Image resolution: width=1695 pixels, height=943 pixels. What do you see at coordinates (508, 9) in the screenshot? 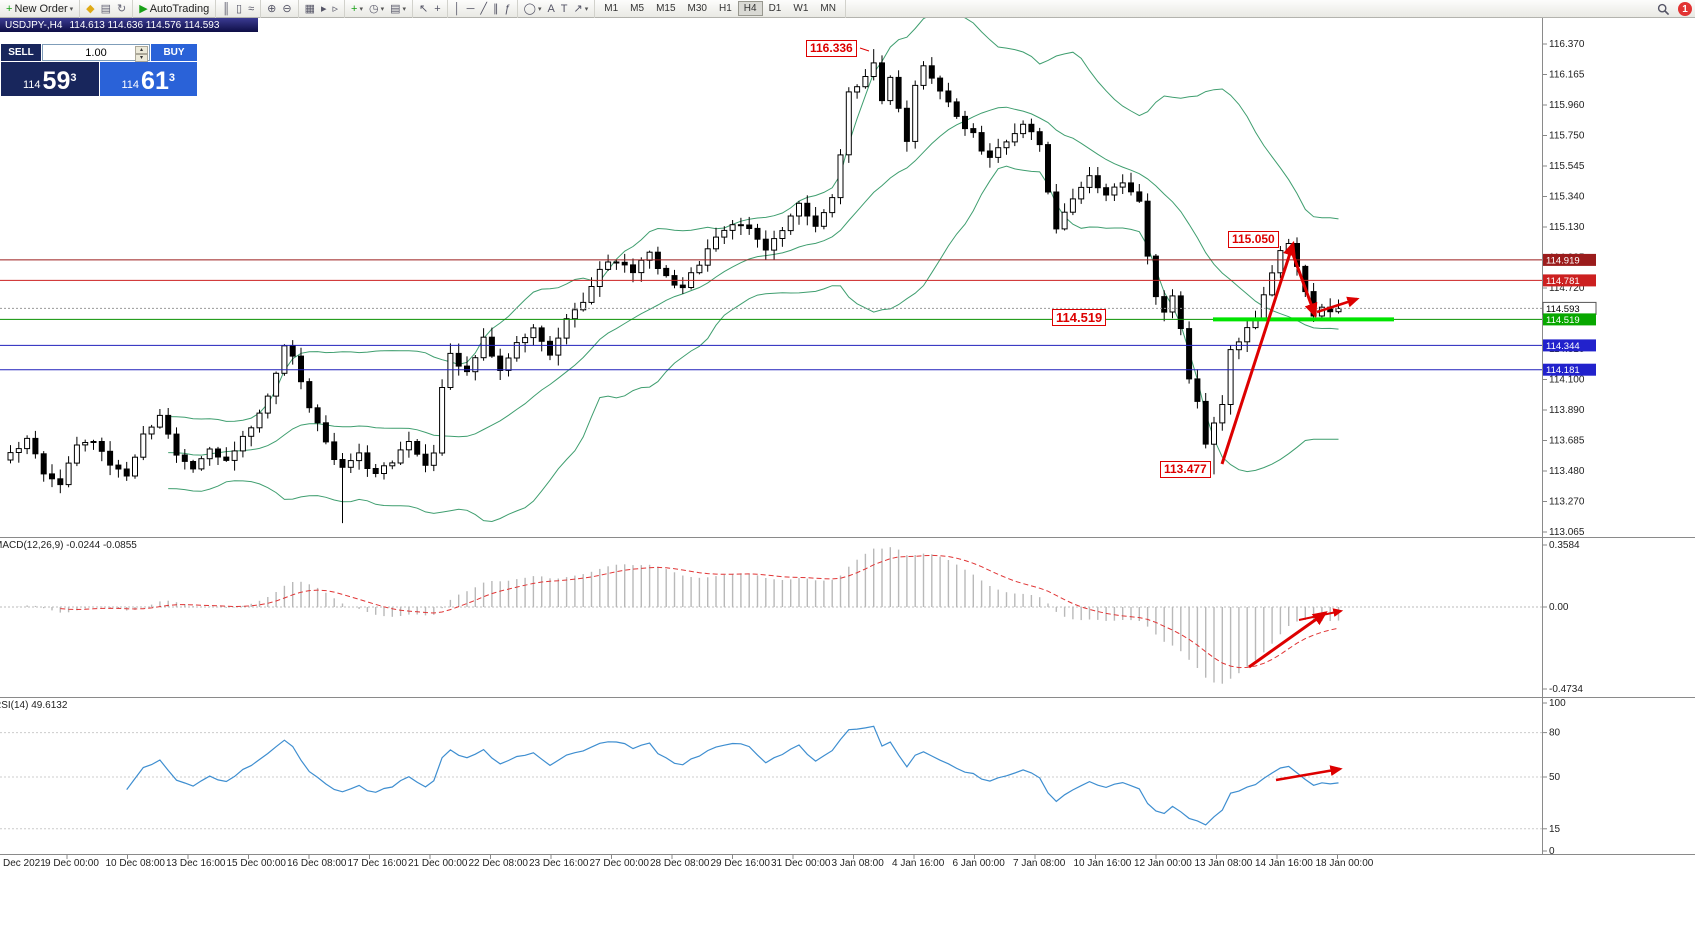
I see `fibonacci-button: ƒ` at bounding box center [508, 9].